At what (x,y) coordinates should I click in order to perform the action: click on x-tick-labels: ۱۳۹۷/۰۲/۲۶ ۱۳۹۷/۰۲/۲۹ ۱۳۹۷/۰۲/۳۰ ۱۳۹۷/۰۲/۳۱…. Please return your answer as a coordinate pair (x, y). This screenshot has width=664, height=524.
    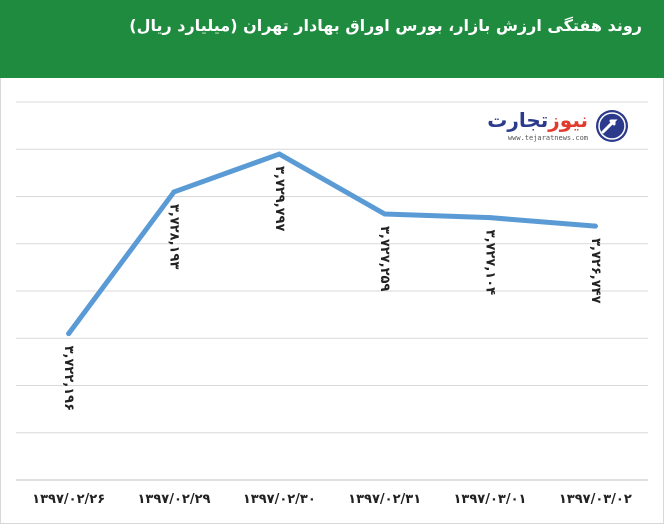
    Looking at the image, I should click on (332, 499).